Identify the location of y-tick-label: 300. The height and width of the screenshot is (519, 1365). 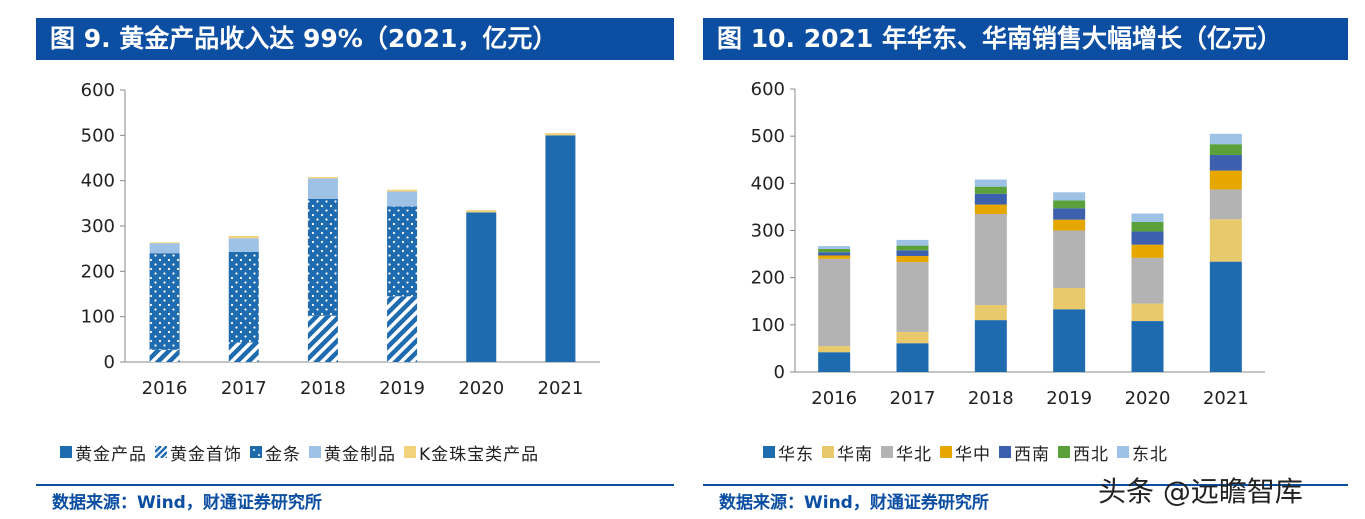
(768, 231).